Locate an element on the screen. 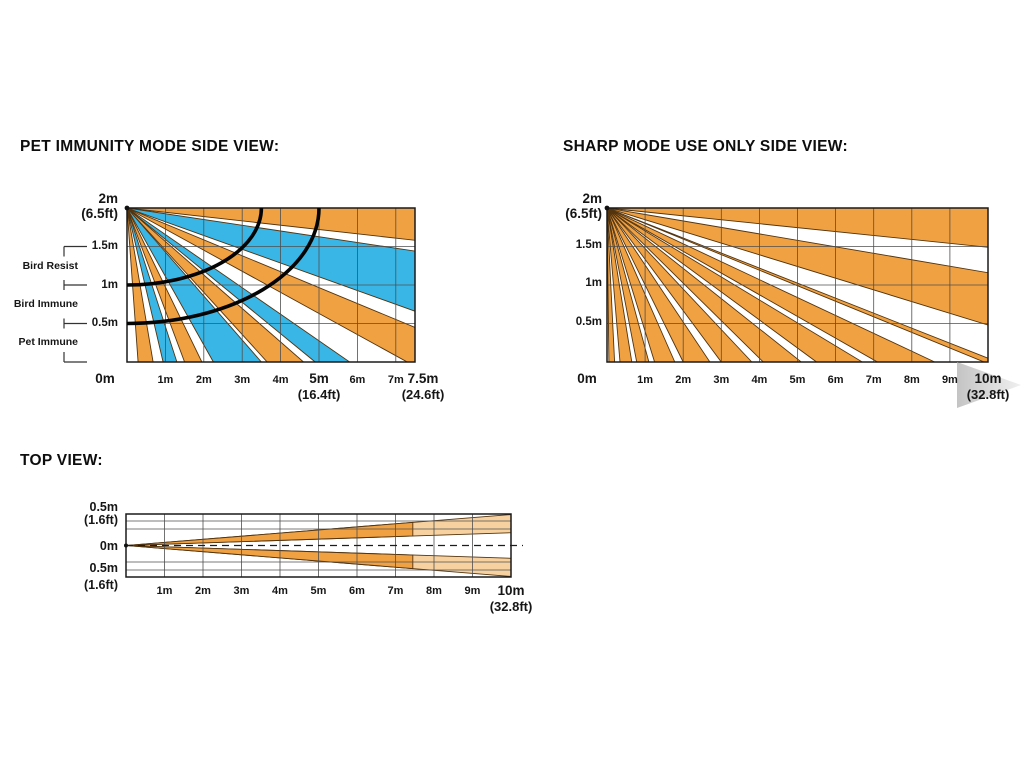  sharp-mode-title: SHARP MODE USE ONLY SIDE VIEW: is located at coordinates (705, 146).